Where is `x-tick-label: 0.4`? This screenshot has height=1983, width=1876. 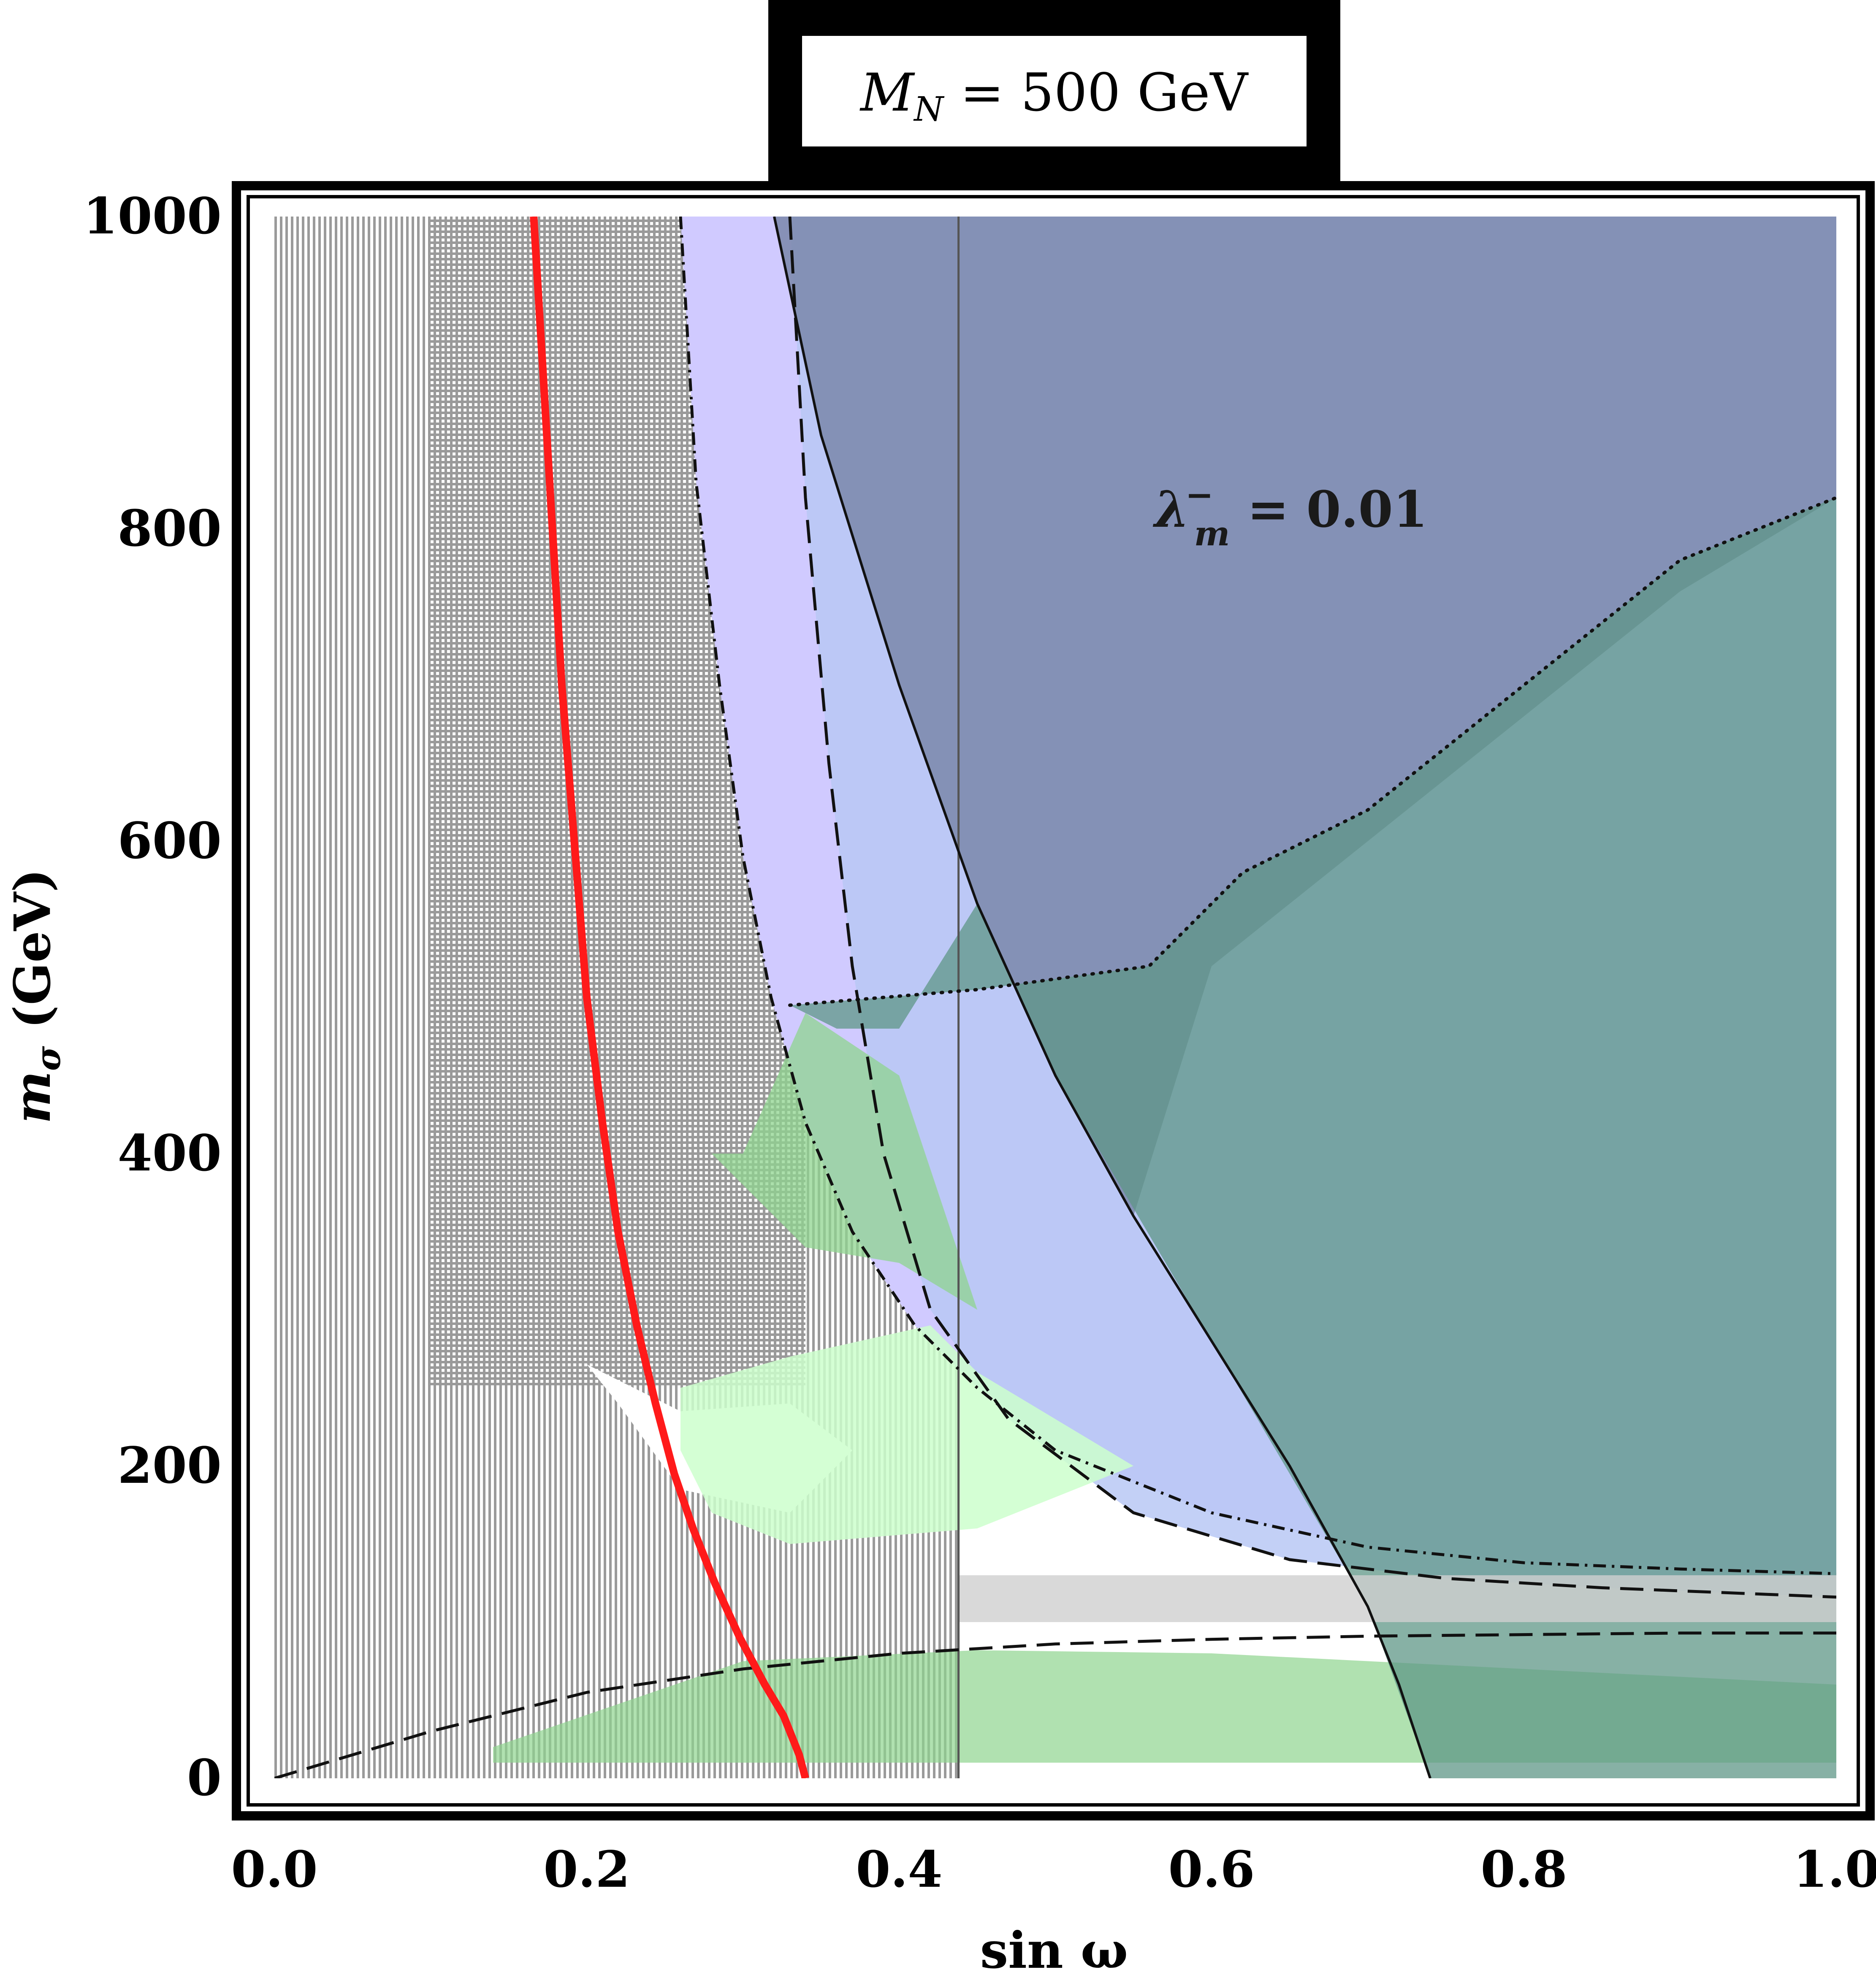
x-tick-label: 0.4 is located at coordinates (899, 1869).